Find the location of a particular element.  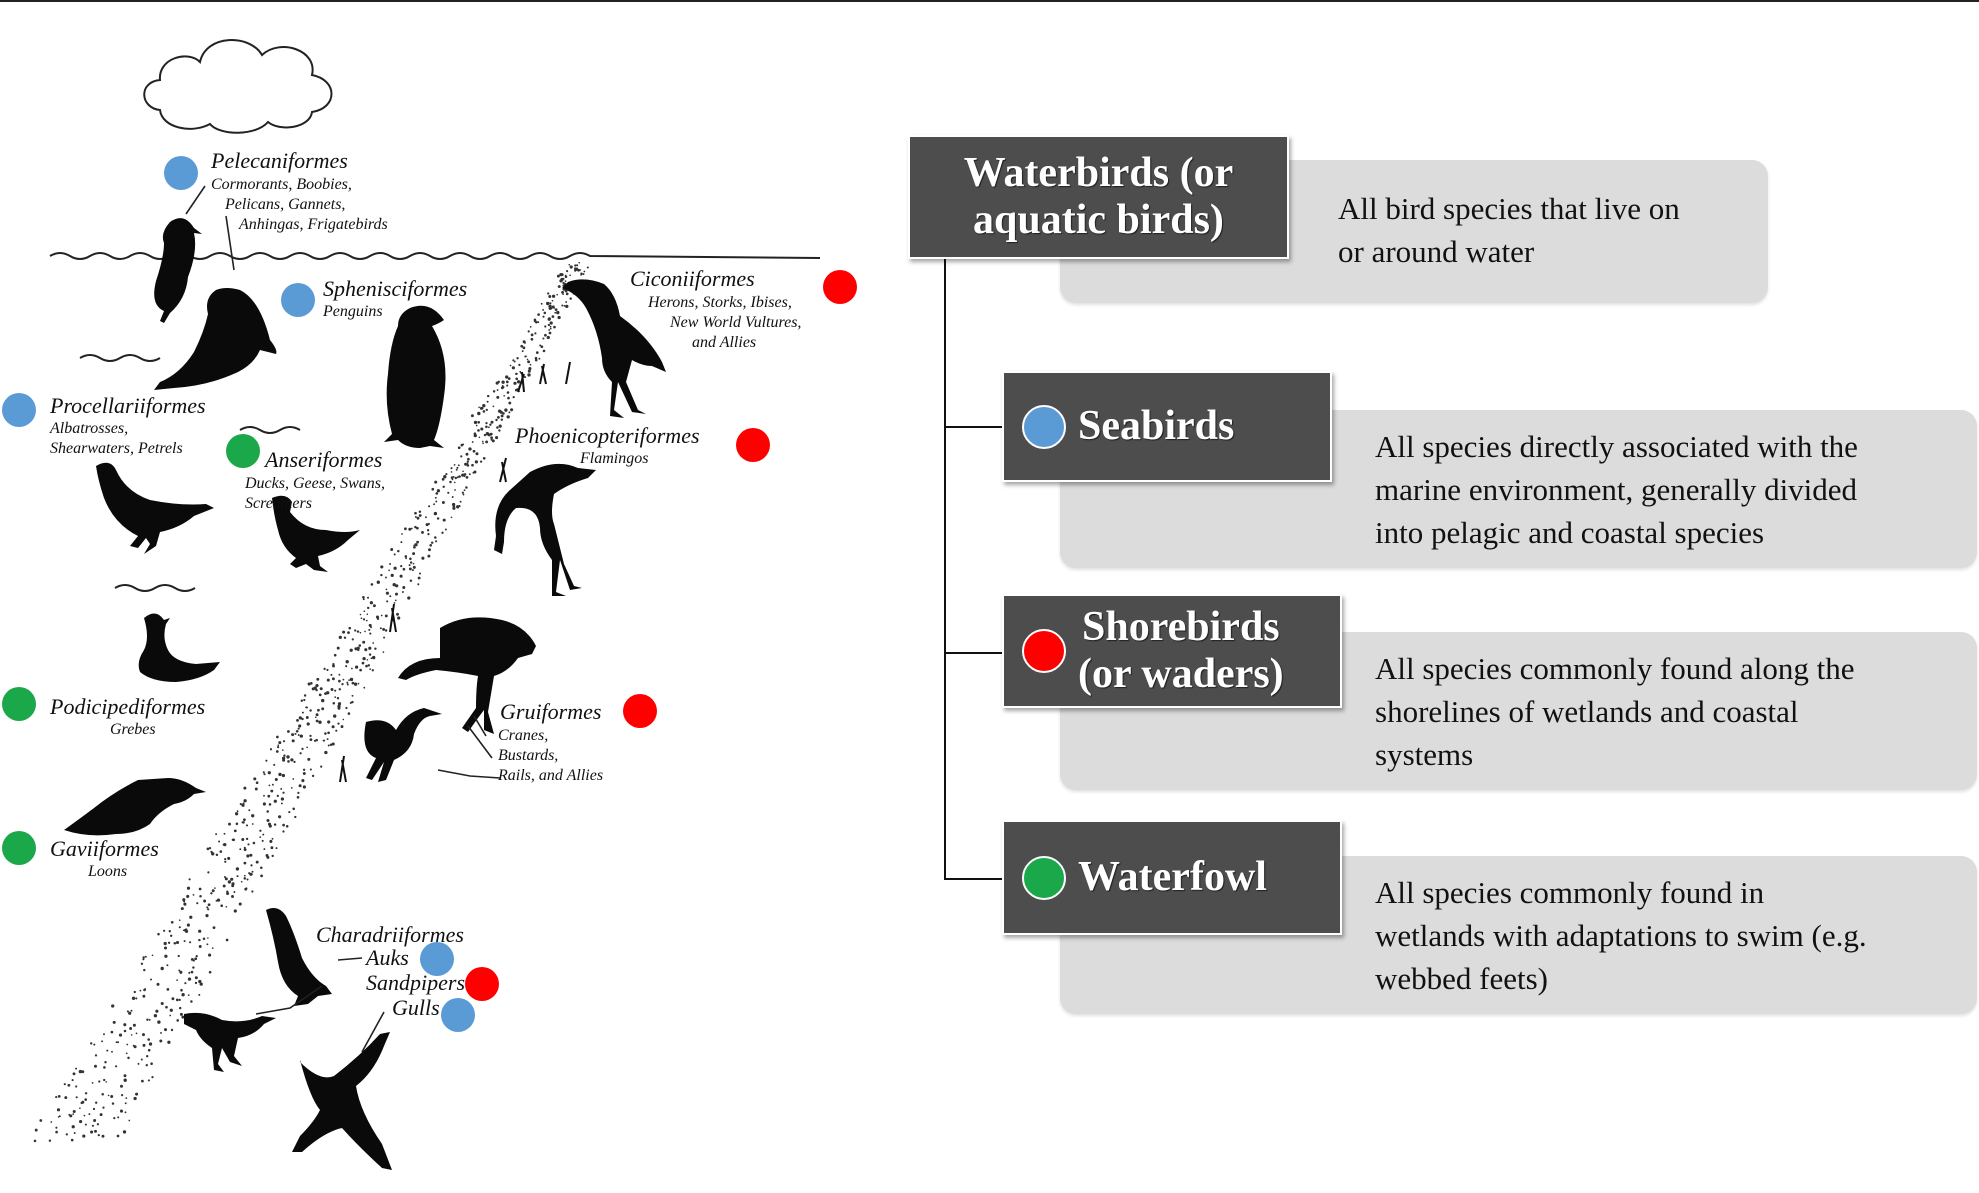

procellariiformes-members: Shearwaters, Petrels is located at coordinates (116, 448).